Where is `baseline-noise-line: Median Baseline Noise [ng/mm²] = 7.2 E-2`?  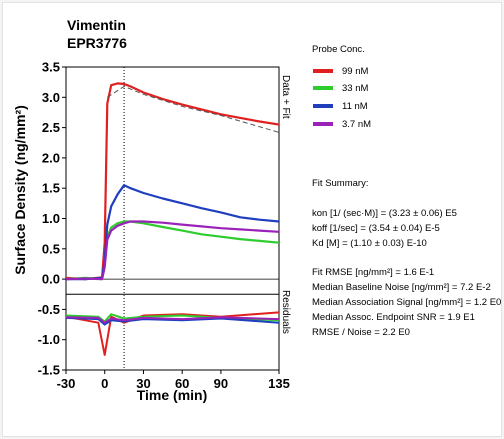 baseline-noise-line: Median Baseline Noise [ng/mm²] = 7.2 E-2 is located at coordinates (401, 287).